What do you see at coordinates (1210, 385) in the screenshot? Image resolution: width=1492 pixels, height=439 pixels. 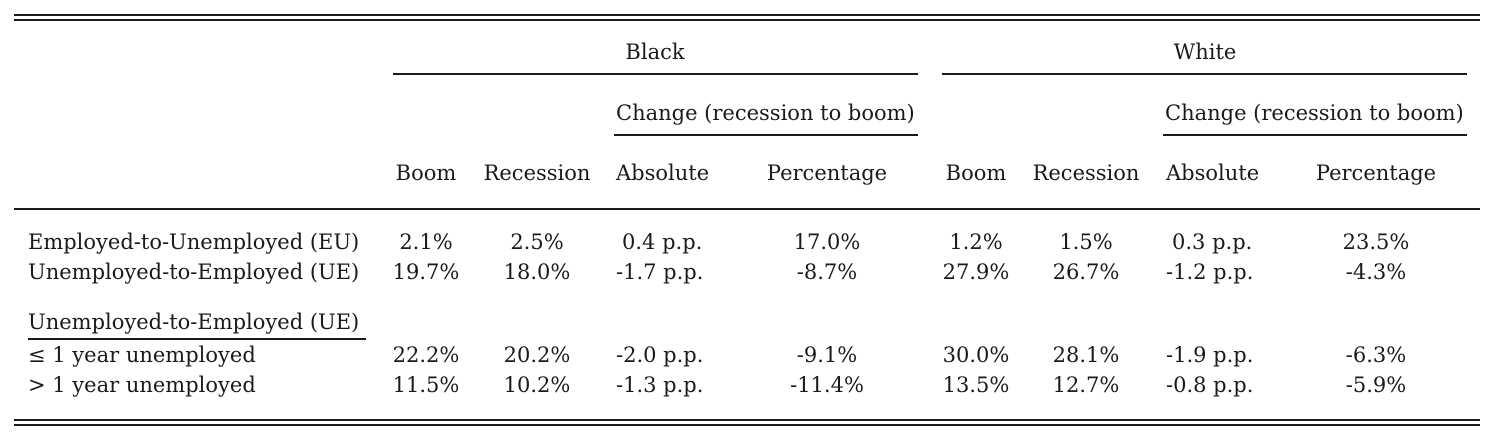 I see `table-cell: -0.8 p.p.` at bounding box center [1210, 385].